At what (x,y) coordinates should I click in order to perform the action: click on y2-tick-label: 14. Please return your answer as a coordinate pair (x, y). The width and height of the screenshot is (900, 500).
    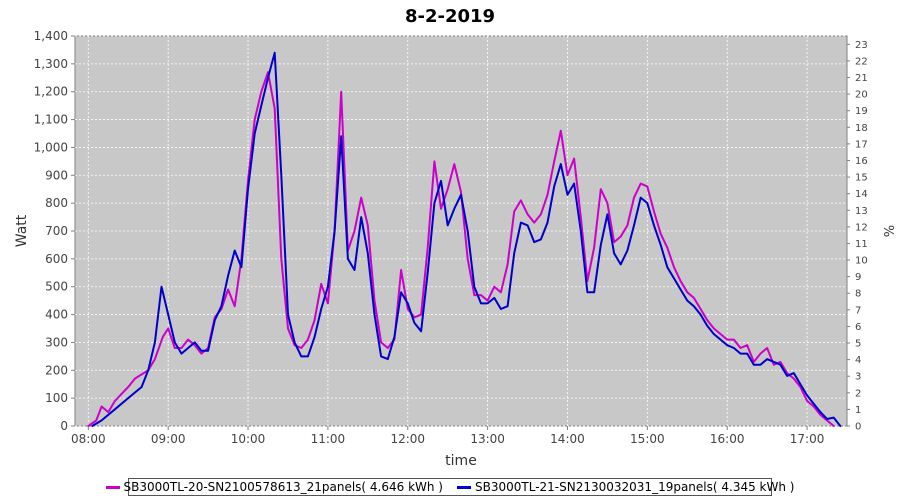
    Looking at the image, I should click on (861, 194).